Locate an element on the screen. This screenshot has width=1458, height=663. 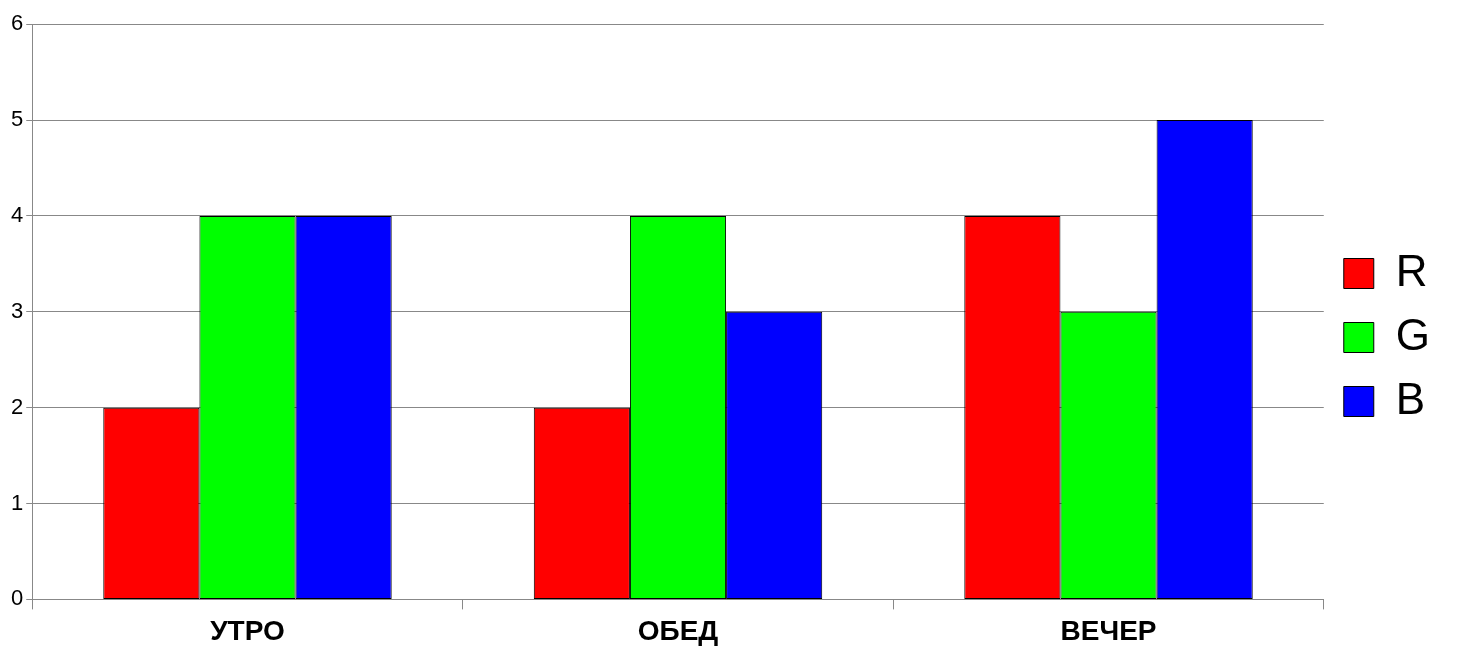
y-tick-label: 3 is located at coordinates (17, 310).